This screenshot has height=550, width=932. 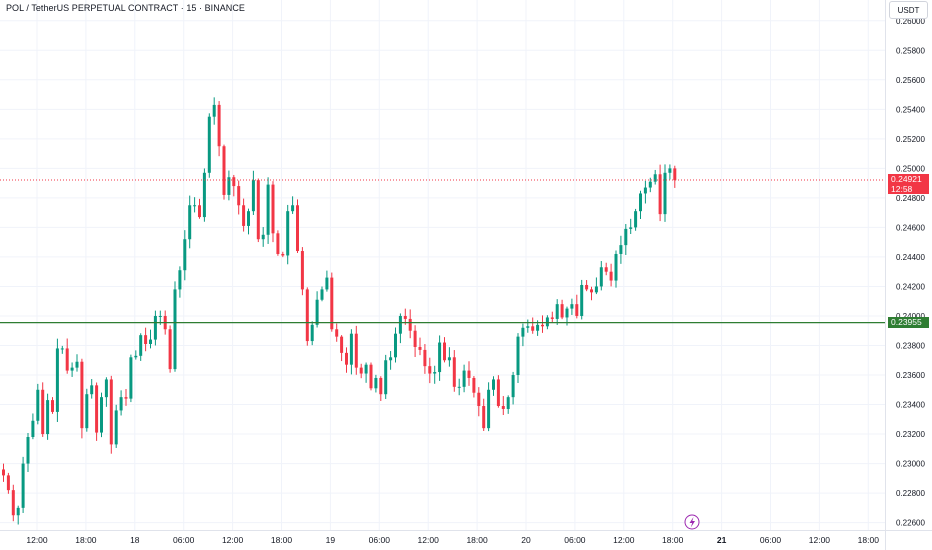 What do you see at coordinates (910, 168) in the screenshot?
I see `price-tick-label: 0.25000` at bounding box center [910, 168].